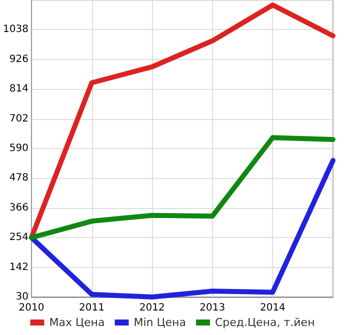  What do you see at coordinates (264, 322) in the screenshot?
I see `legend-label: Сред.Цена, т.йен` at bounding box center [264, 322].